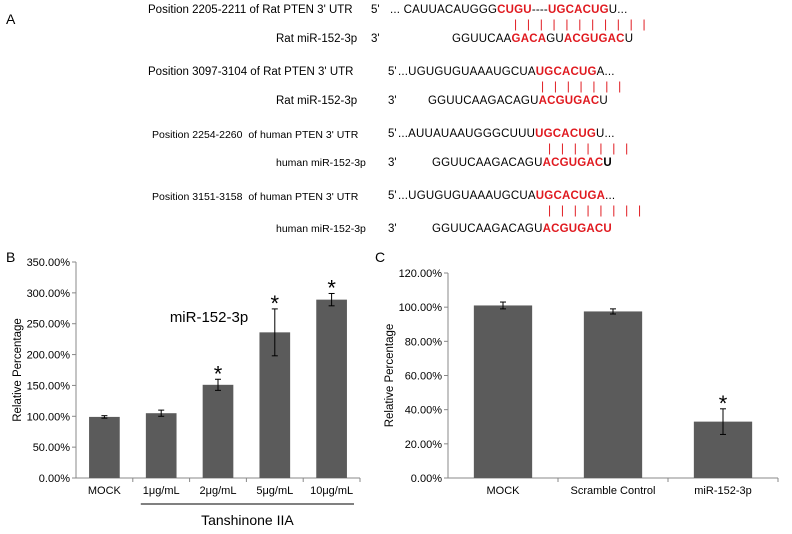  I want to click on sequence-segment: ...AUUAUAAUGGGCUUU, so click(467, 134).